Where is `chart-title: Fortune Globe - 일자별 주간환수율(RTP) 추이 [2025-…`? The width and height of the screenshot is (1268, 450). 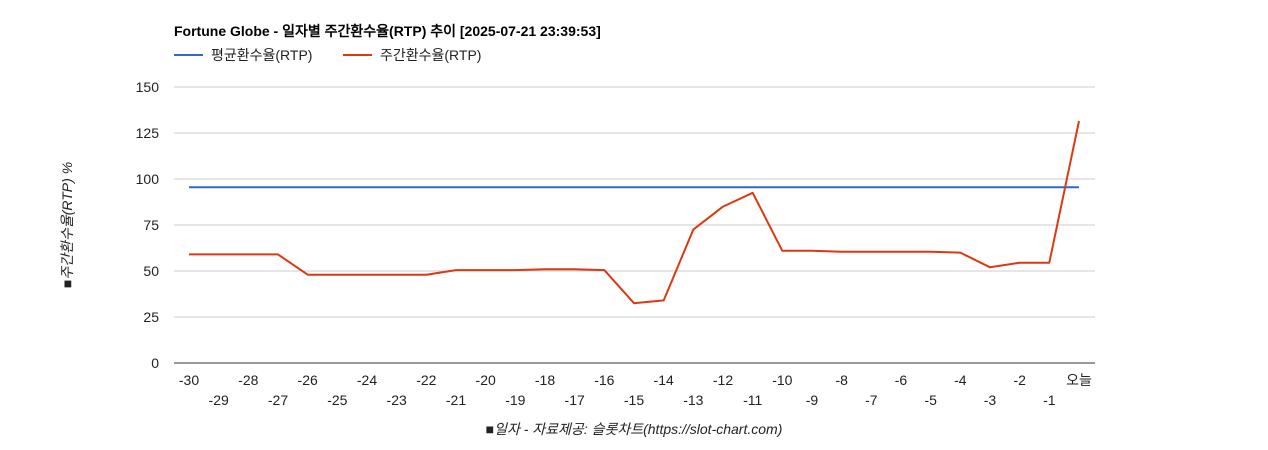
chart-title: Fortune Globe - 일자별 주간환수율(RTP) 추이 [2025-… is located at coordinates (387, 31).